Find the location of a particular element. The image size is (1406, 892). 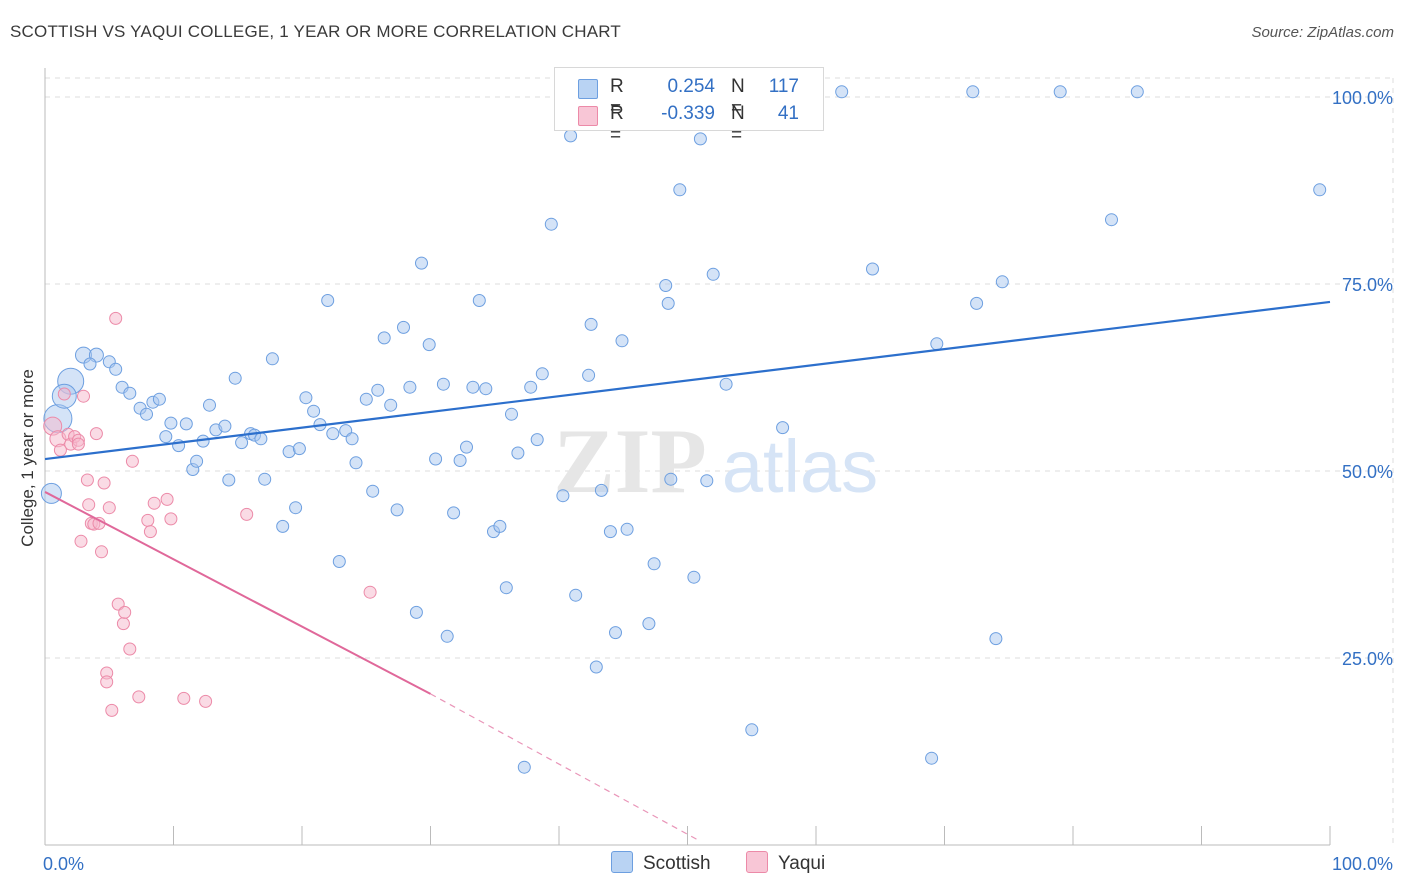

n-value: 117 is located at coordinates (783, 86).